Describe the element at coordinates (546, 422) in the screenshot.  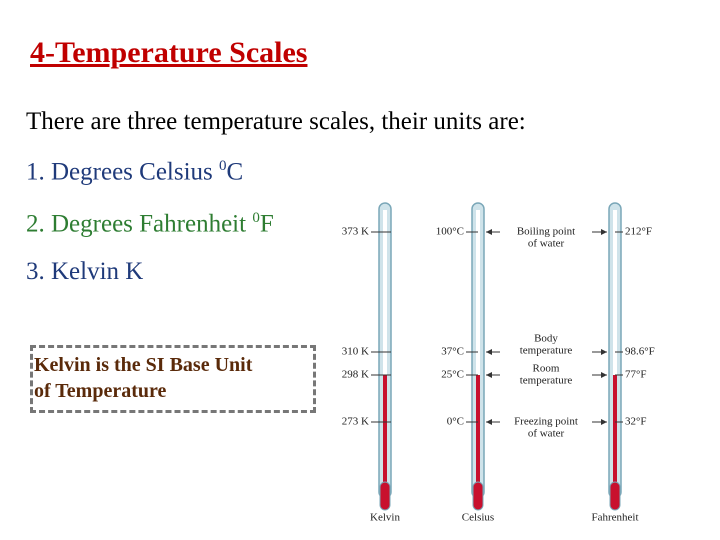
I see `level-label: Freezing point` at that location.